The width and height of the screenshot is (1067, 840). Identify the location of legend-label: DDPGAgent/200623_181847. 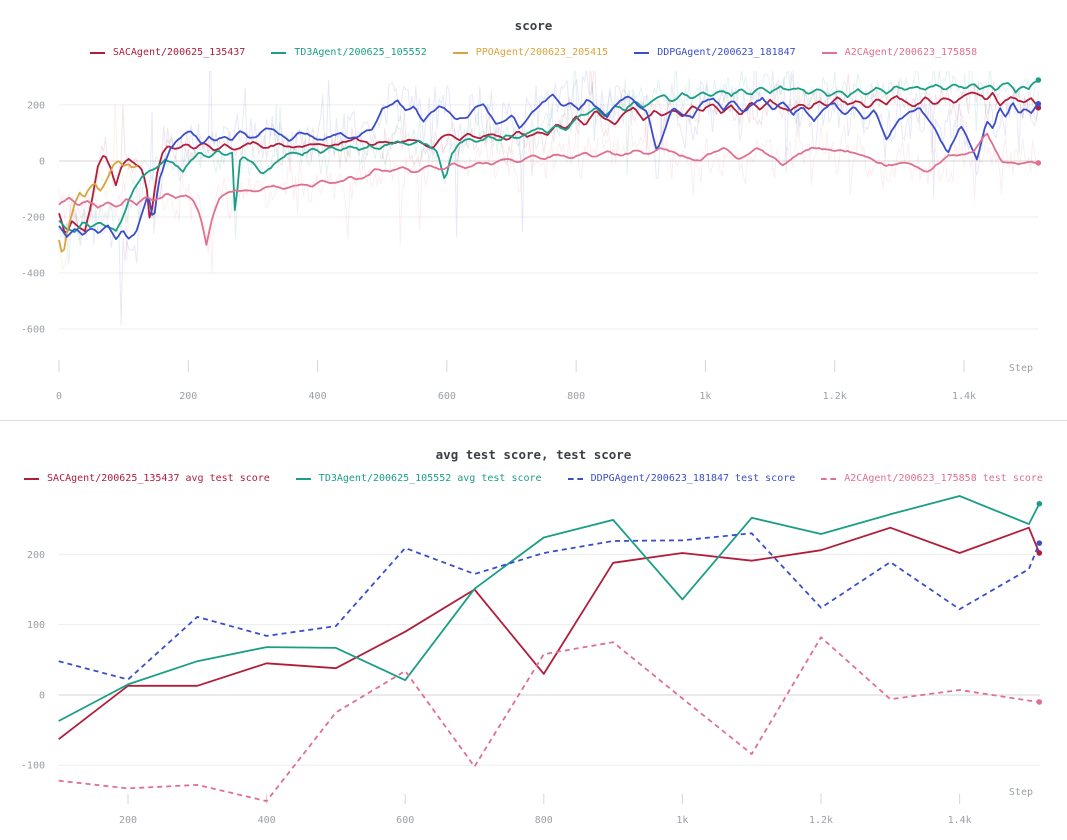
(726, 52).